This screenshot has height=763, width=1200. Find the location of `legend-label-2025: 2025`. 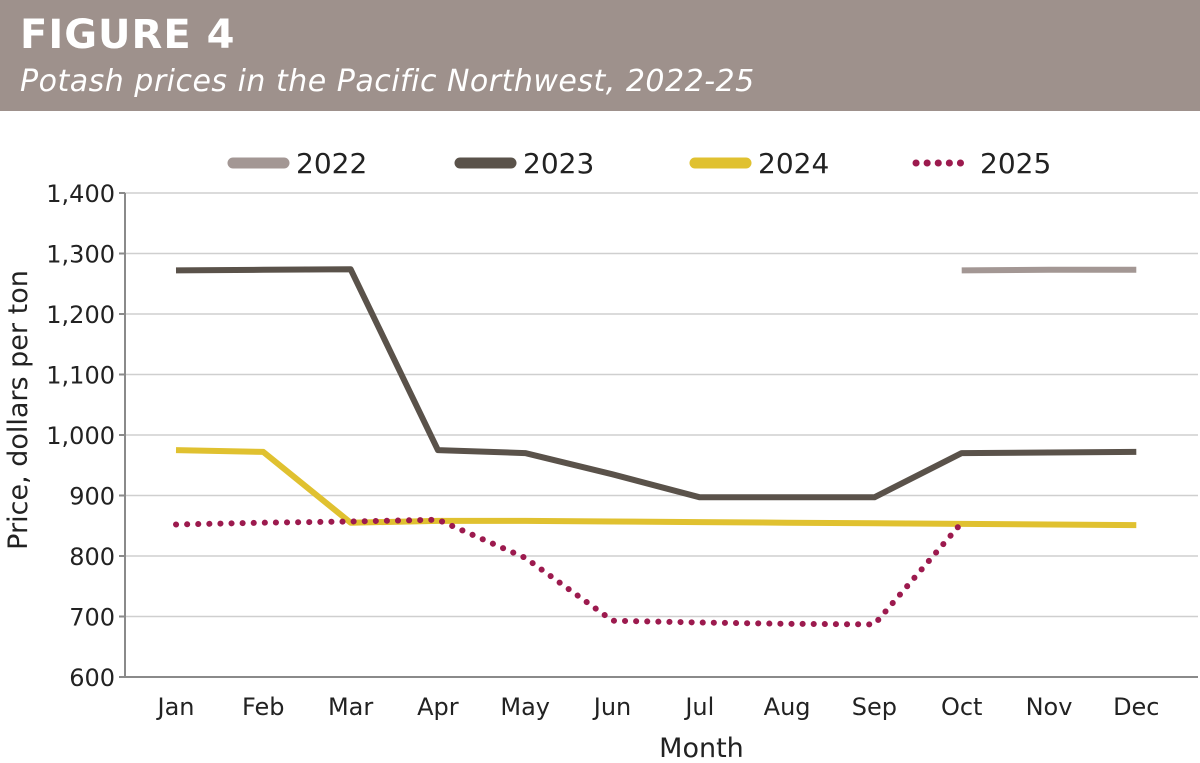

legend-label-2025: 2025 is located at coordinates (1015, 163).